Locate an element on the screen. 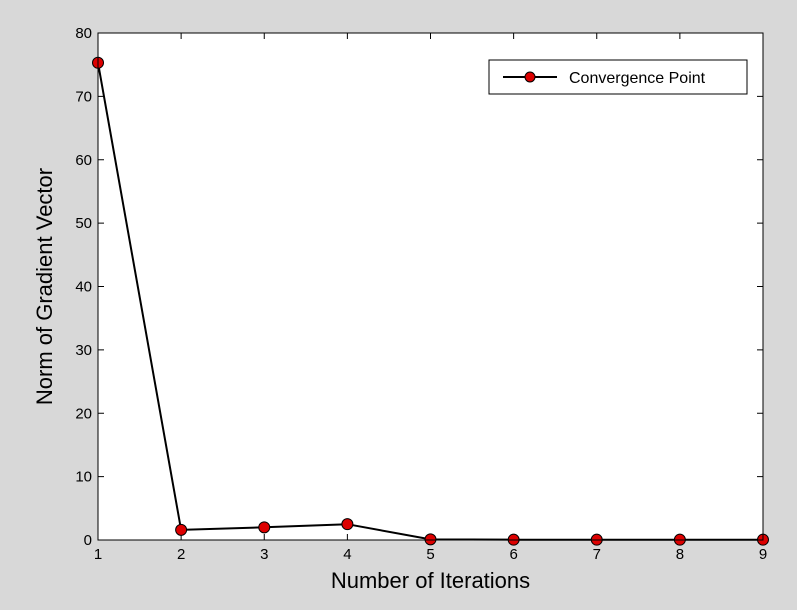 The image size is (797, 610). y-tick-label: 40 is located at coordinates (83, 287).